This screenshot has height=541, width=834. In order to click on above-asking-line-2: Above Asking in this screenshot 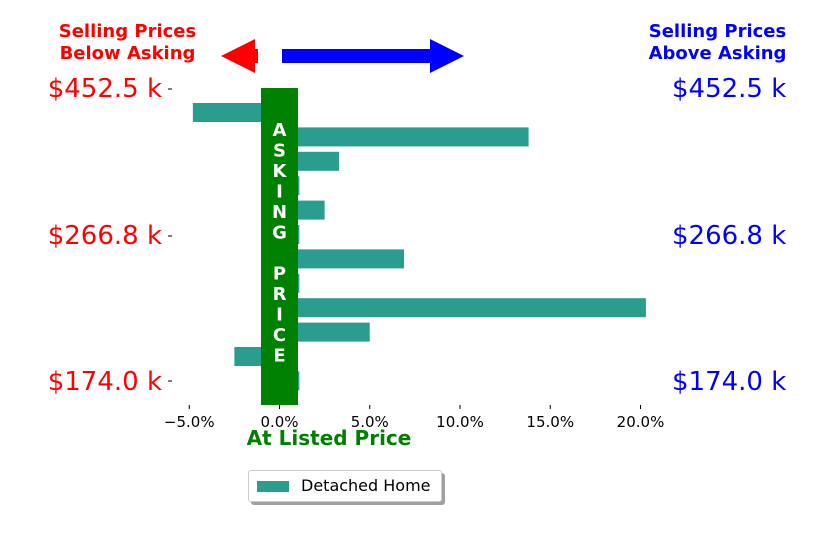, I will do `click(717, 53)`.